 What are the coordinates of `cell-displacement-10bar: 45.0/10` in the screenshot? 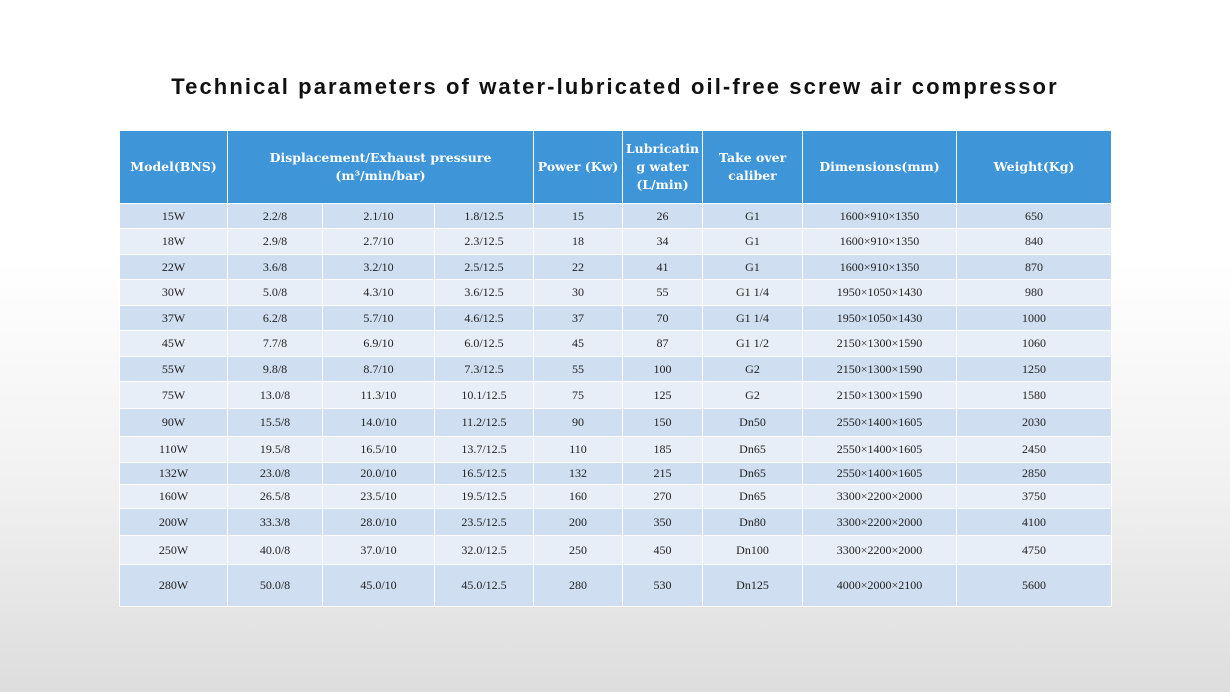 It's located at (378, 585).